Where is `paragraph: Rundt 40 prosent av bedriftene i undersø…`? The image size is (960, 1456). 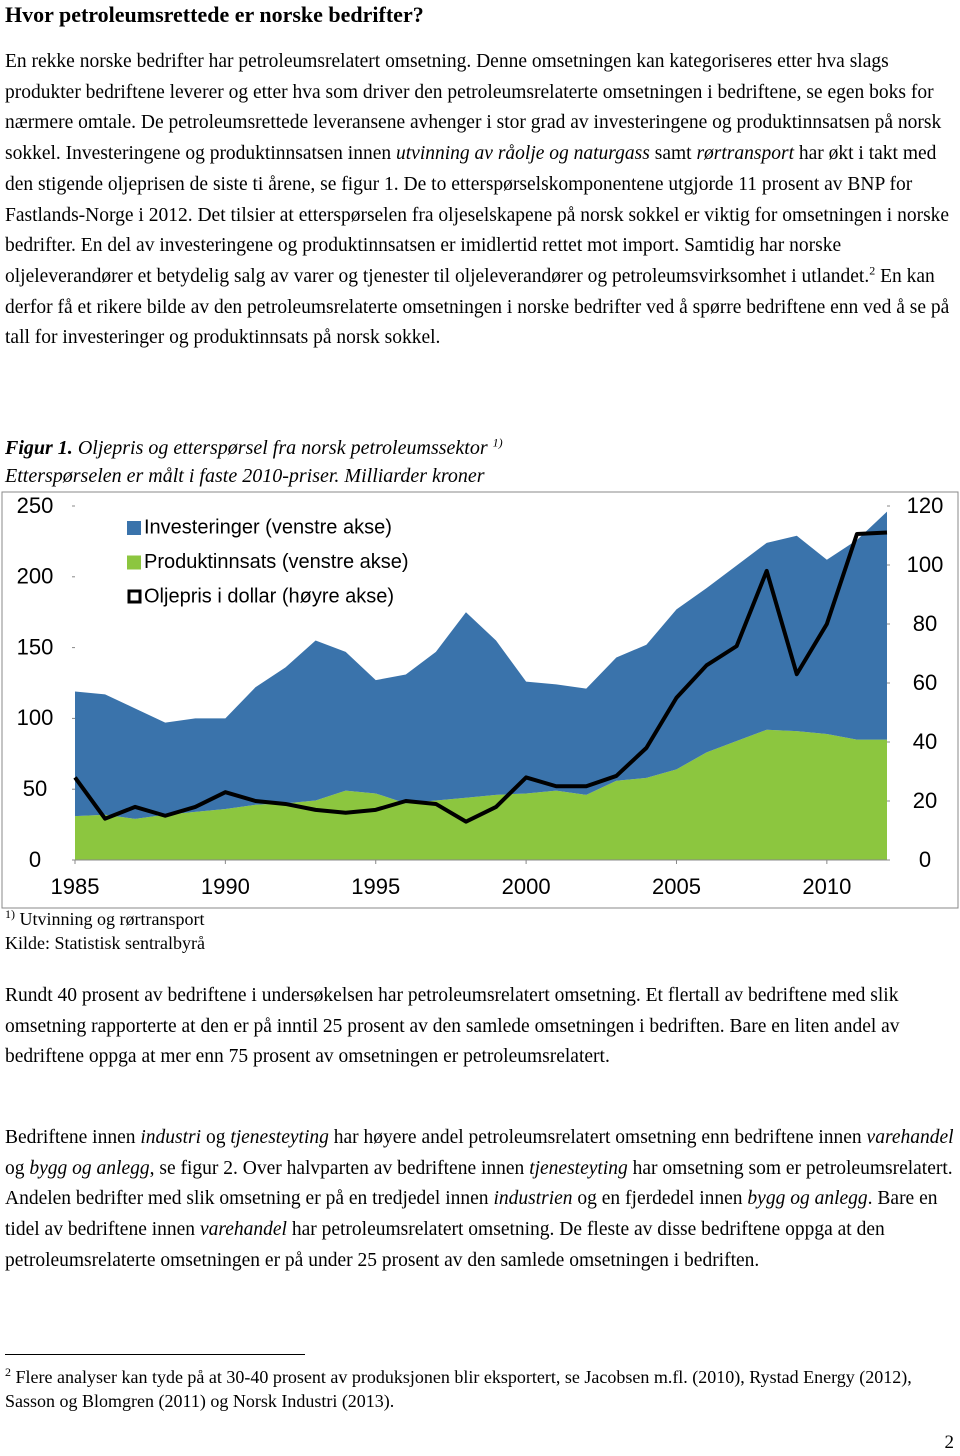
paragraph: Rundt 40 prosent av bedriftene i undersø… is located at coordinates (481, 1027).